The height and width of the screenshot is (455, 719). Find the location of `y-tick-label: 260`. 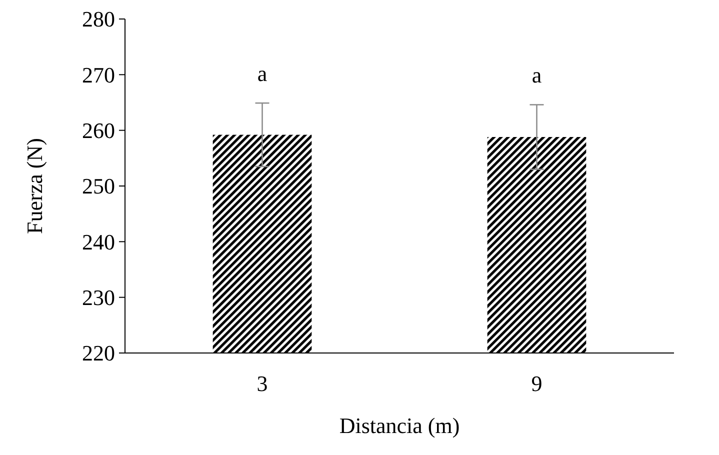

y-tick-label: 260 is located at coordinates (98, 131).